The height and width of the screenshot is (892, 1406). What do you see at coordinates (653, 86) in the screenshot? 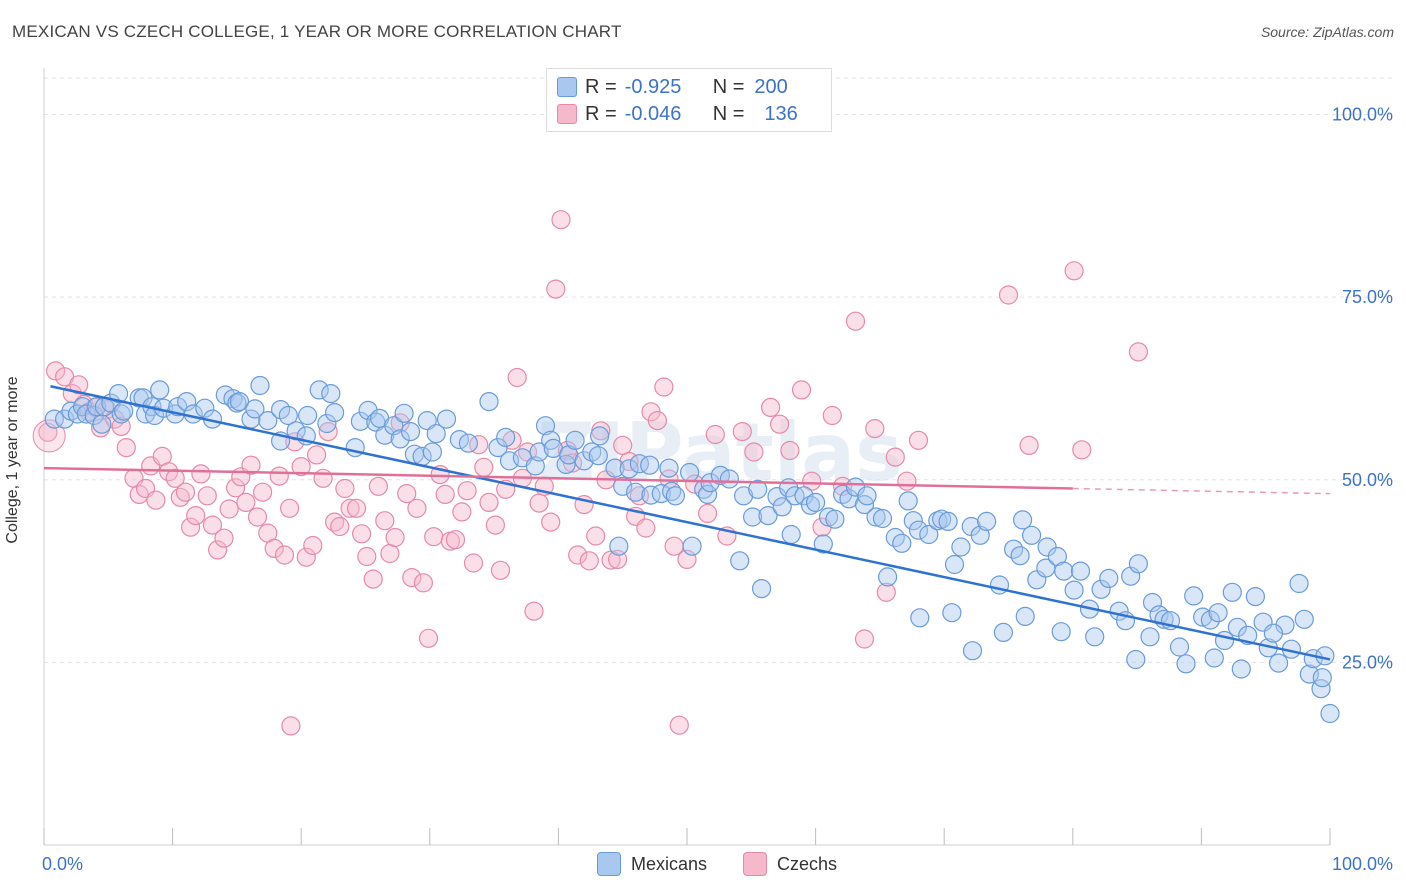
I see `r-value: -0.925` at bounding box center [653, 86].